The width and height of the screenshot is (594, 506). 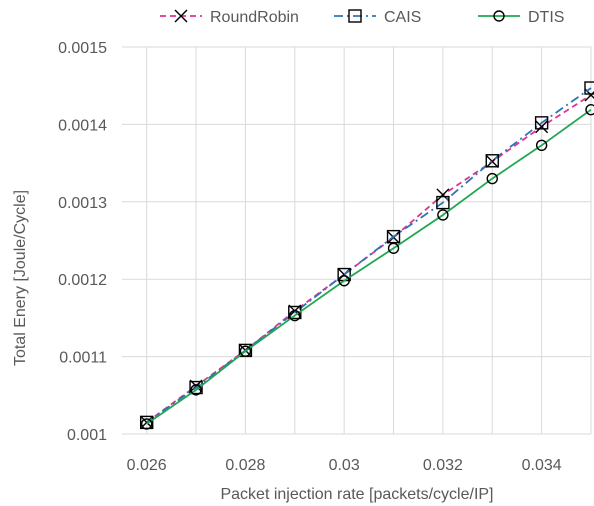 What do you see at coordinates (546, 17) in the screenshot?
I see `legend-label-dtis: DTIS` at bounding box center [546, 17].